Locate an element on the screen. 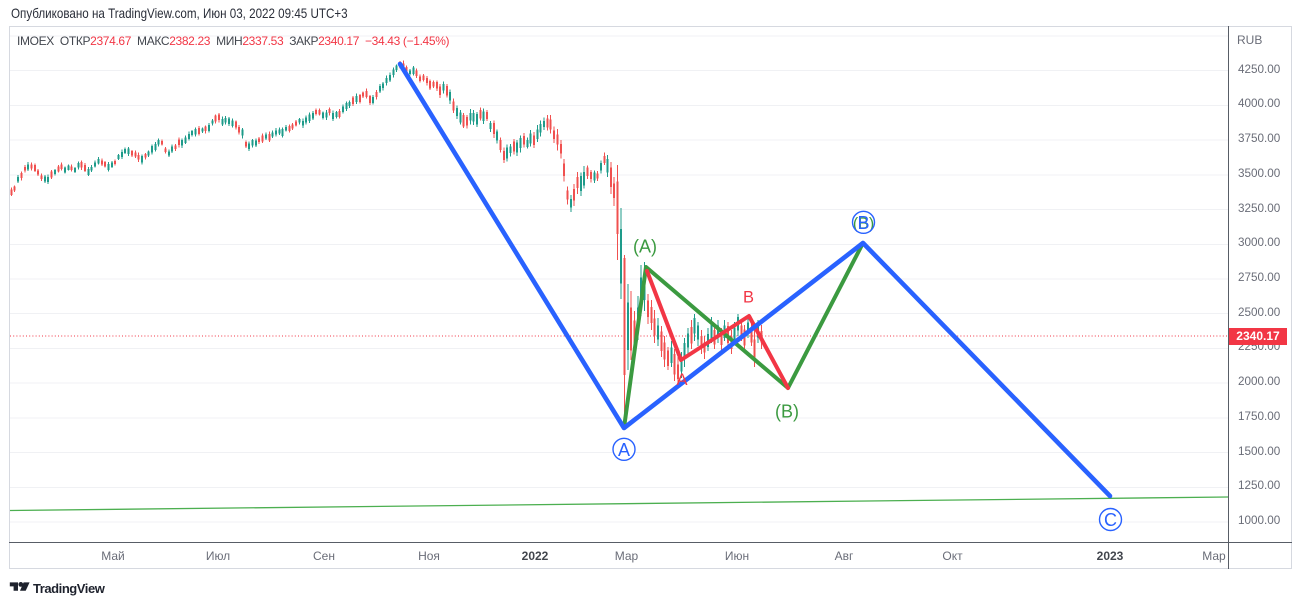 Image resolution: width=1302 pixels, height=605 pixels. svg-text: А is located at coordinates (624, 450).